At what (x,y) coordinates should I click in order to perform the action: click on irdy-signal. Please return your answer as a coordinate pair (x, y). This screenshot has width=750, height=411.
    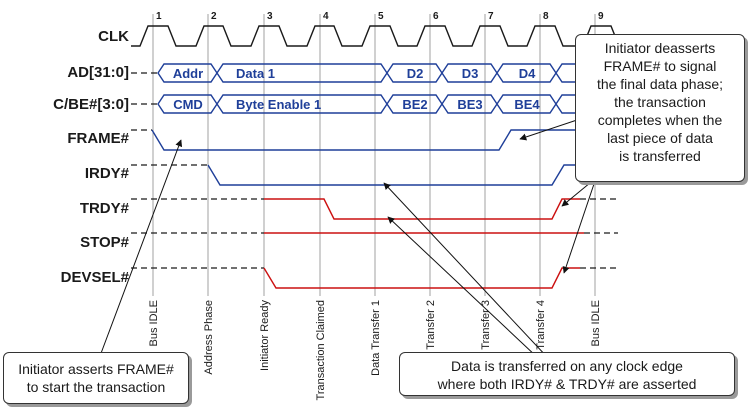
    Looking at the image, I should click on (374, 175).